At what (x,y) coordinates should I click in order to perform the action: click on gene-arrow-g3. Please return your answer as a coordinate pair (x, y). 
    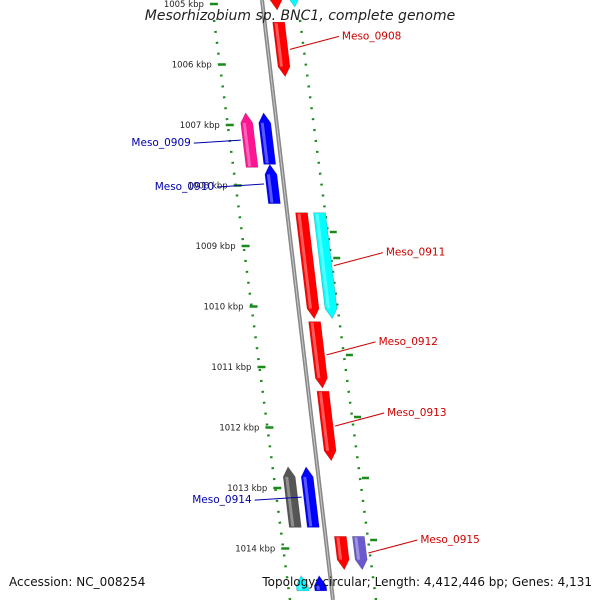
    Looking at the image, I should click on (281, 49).